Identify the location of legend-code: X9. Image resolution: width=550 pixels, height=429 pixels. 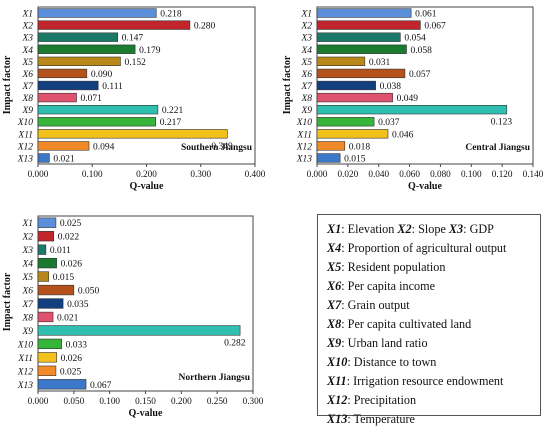
(334, 343).